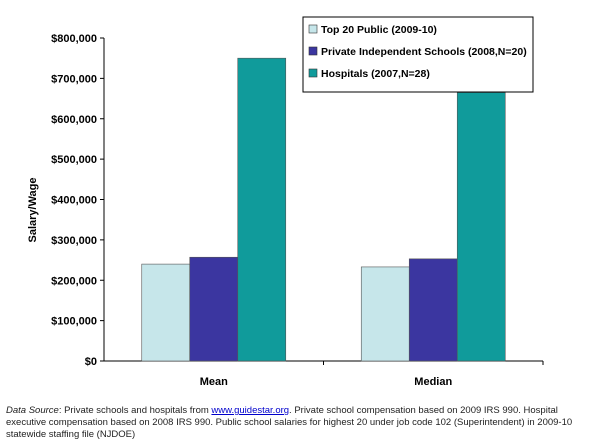 This screenshot has height=445, width=594. I want to click on y-tick-label: $100,000, so click(74, 322).